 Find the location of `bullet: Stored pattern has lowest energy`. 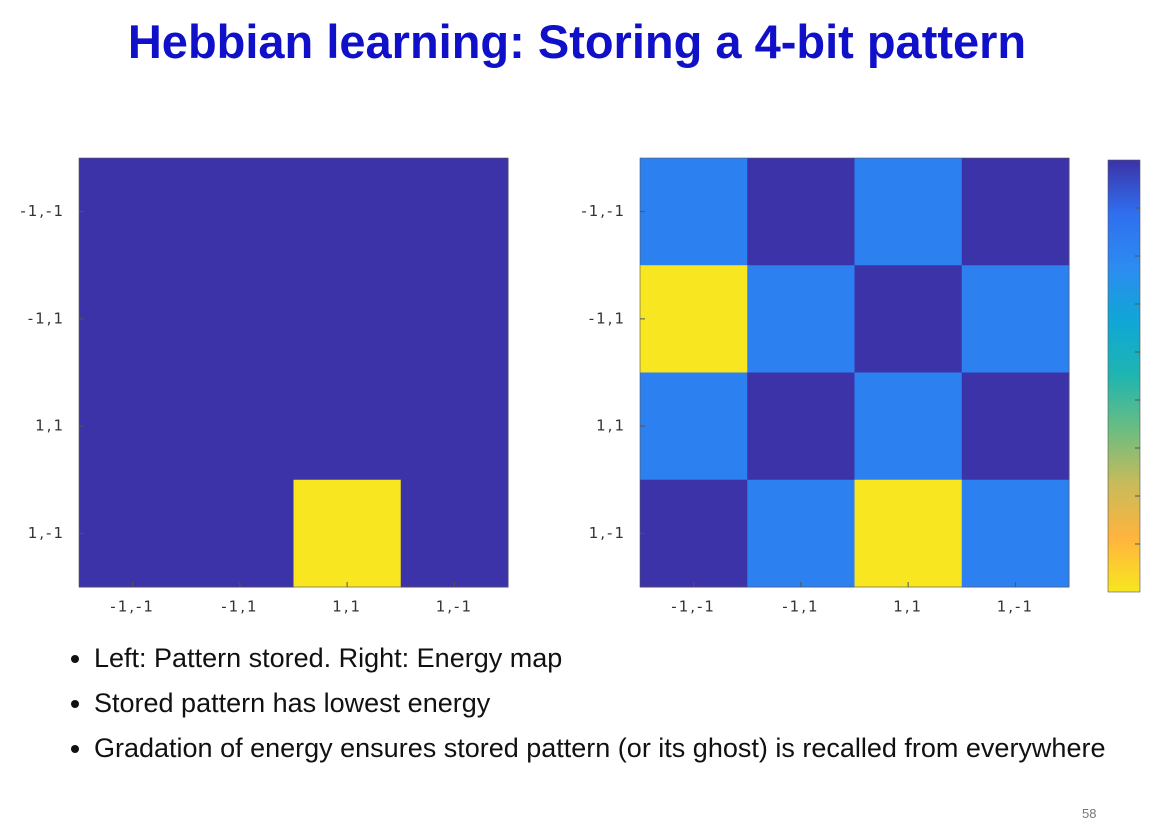

bullet: Stored pattern has lowest energy is located at coordinates (614, 703).